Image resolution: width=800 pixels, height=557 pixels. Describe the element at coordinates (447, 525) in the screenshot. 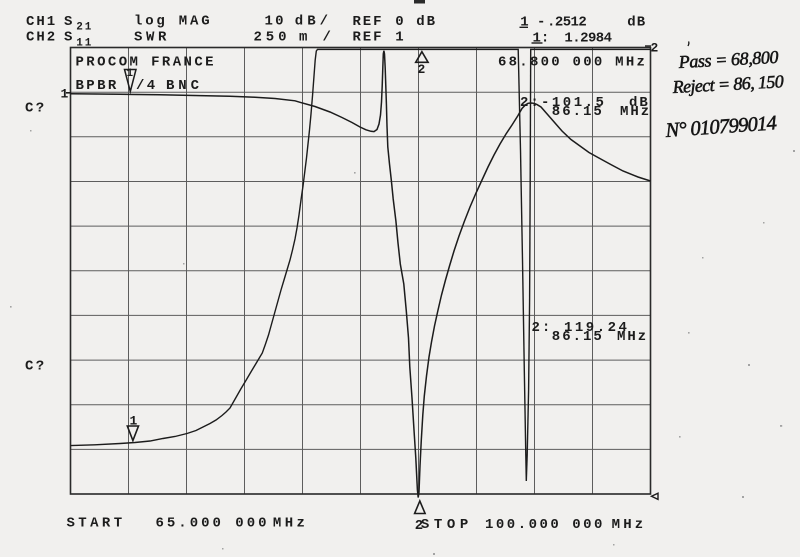

I see `svg-text: STOP` at that location.